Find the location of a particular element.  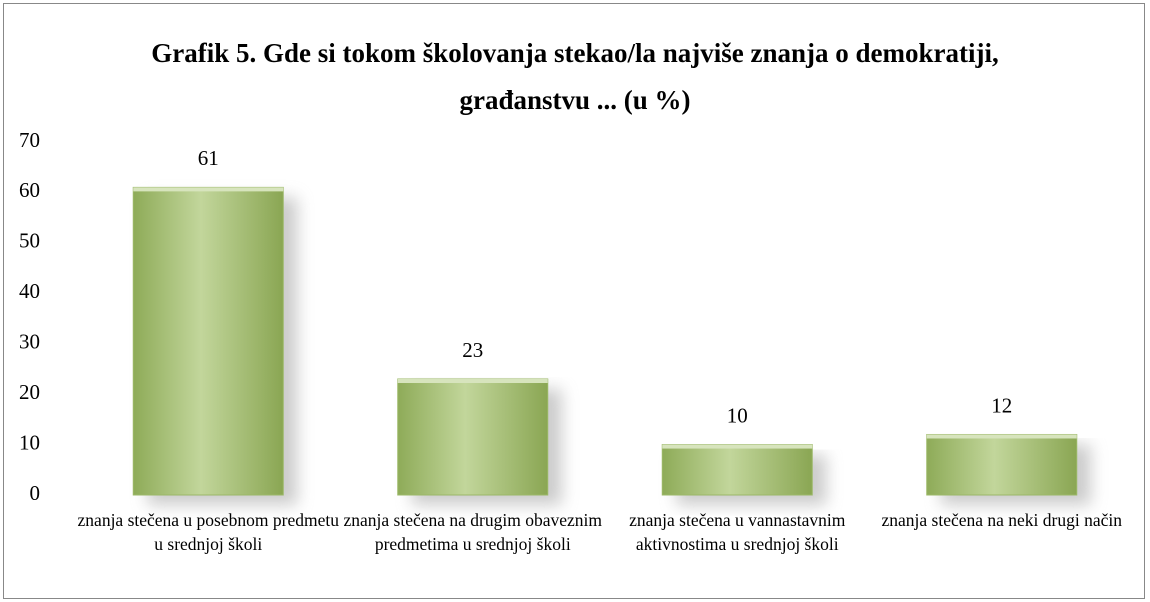

y-tick-label: 30 is located at coordinates (29, 342).